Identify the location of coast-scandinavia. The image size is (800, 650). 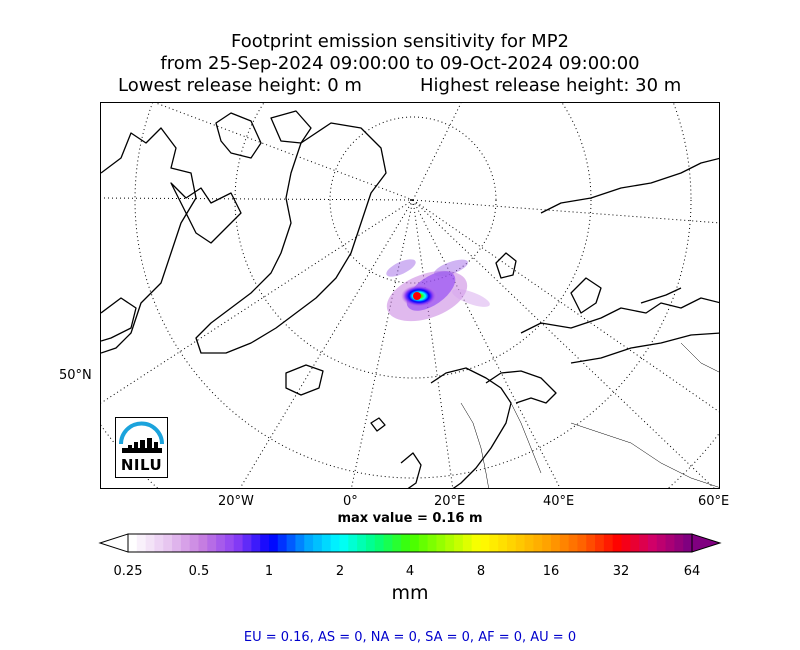
(471, 427).